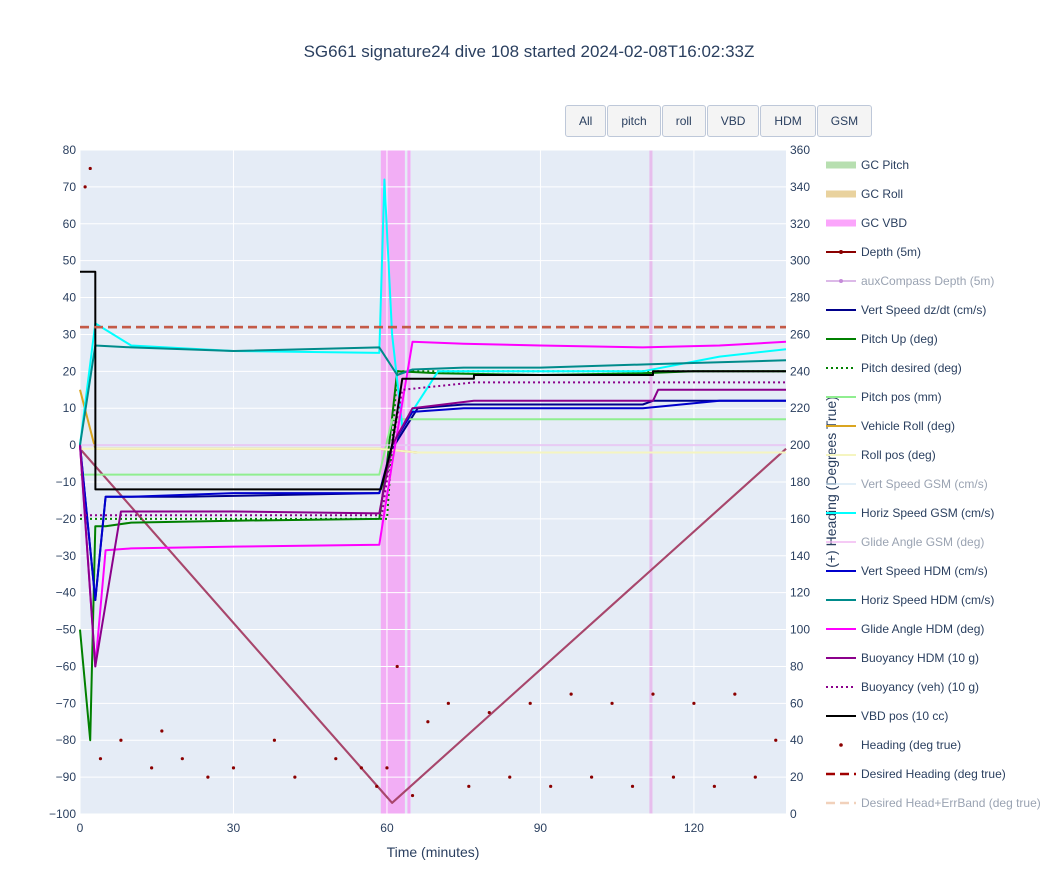 The height and width of the screenshot is (894, 1058). What do you see at coordinates (797, 666) in the screenshot?
I see `y2-tick-label: 80` at bounding box center [797, 666].